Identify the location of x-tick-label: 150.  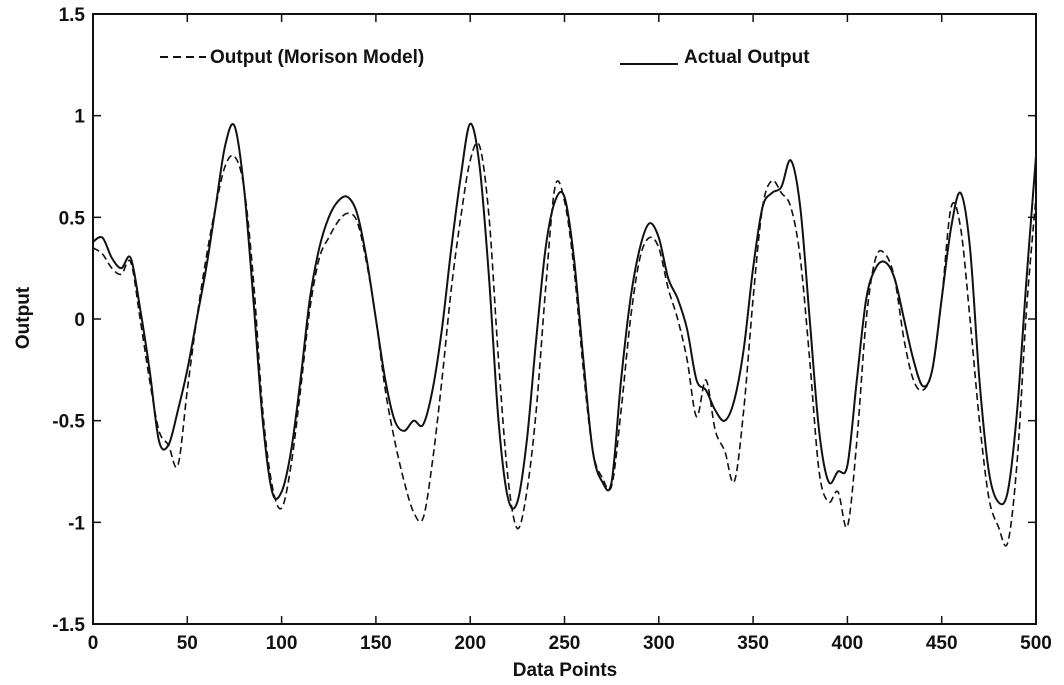
(376, 643).